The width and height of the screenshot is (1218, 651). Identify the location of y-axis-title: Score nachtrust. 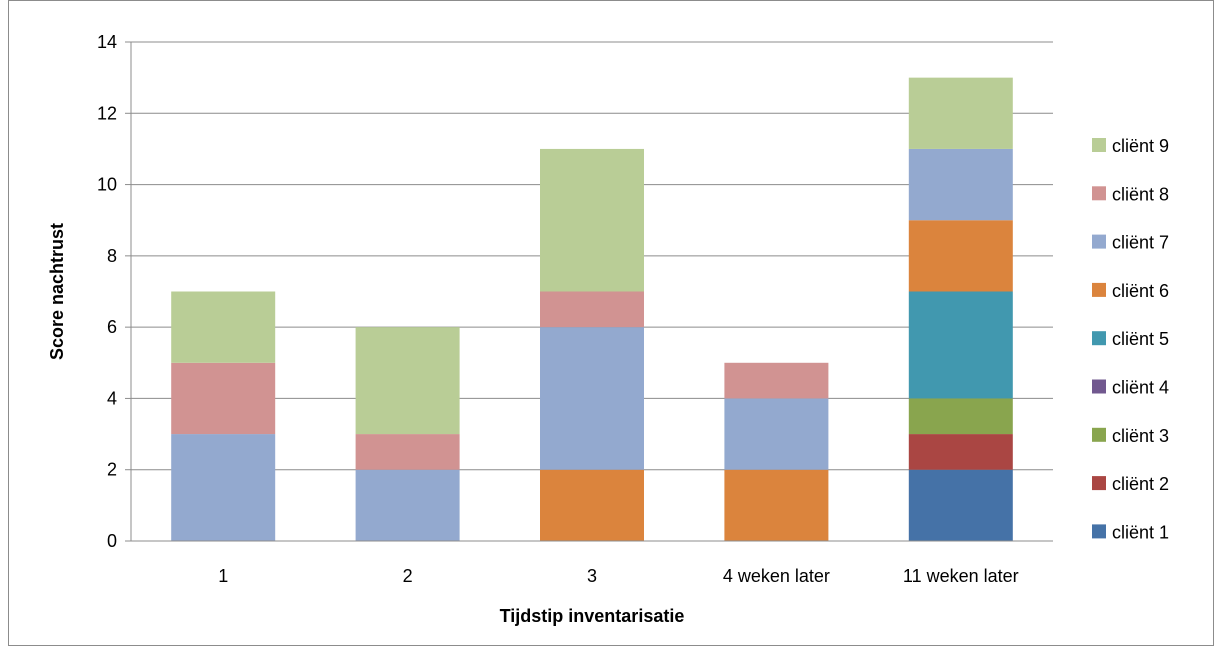
(57, 291).